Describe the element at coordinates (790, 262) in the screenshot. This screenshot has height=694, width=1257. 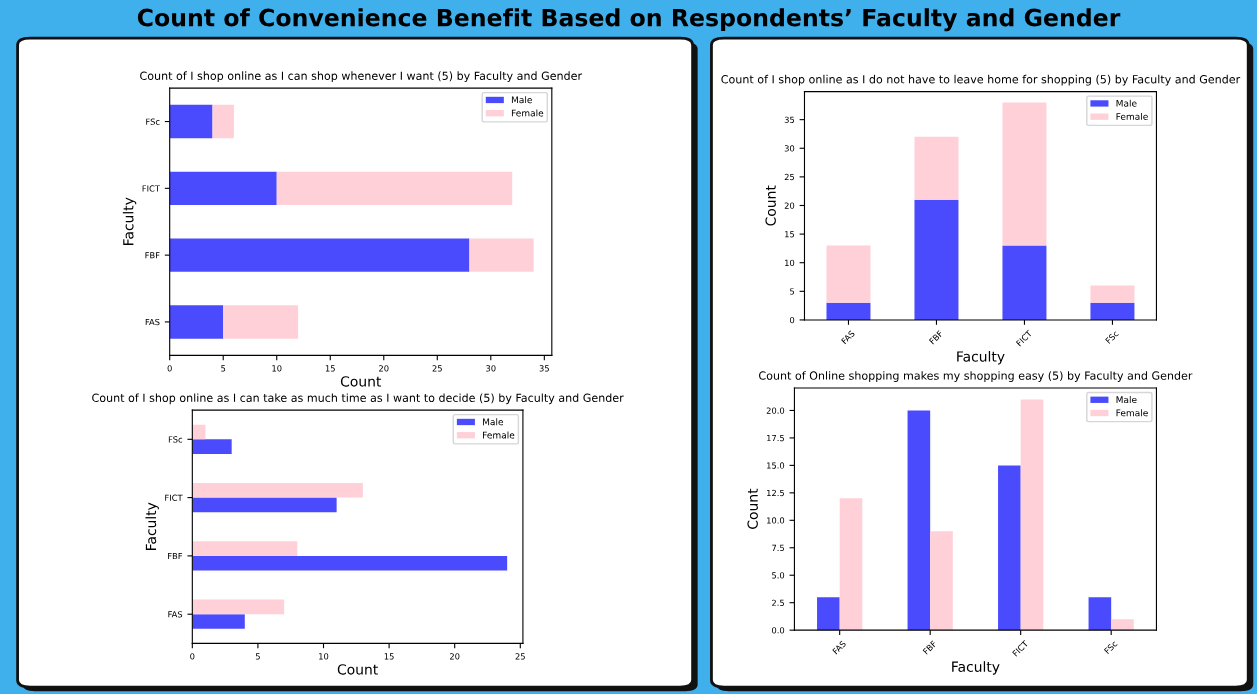
I see `y-tick-label: 10` at that location.